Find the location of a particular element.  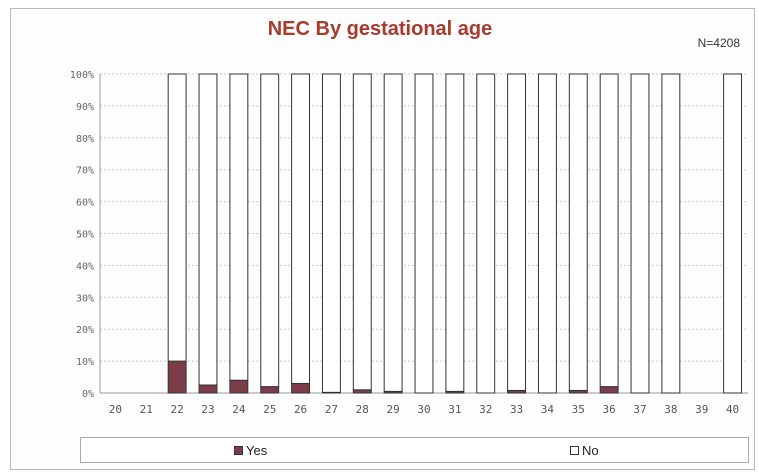

legend-label-no: No is located at coordinates (590, 450).